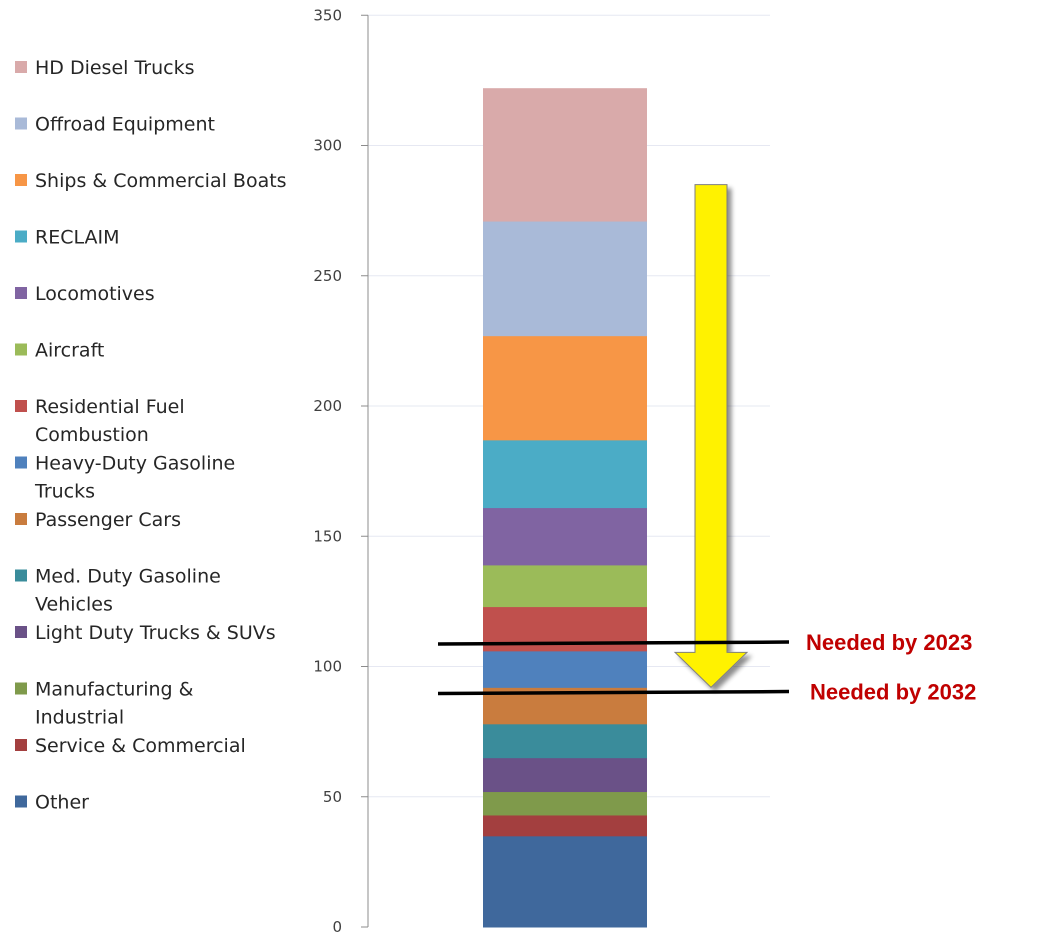 This screenshot has width=1037, height=933. What do you see at coordinates (332, 797) in the screenshot?
I see `y-tick-label: 50` at bounding box center [332, 797].